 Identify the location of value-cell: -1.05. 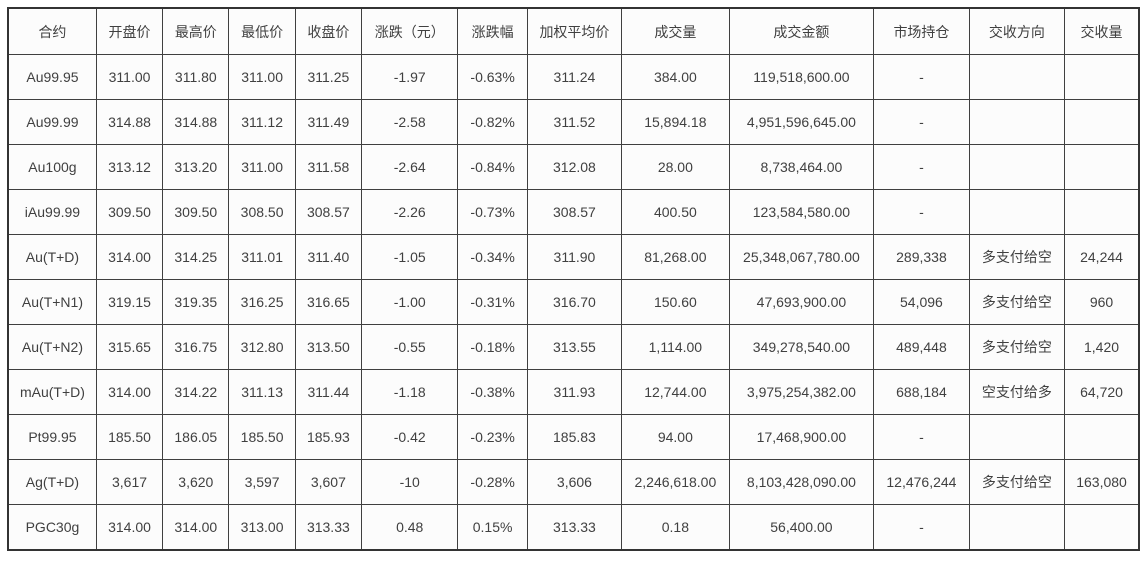
(410, 257).